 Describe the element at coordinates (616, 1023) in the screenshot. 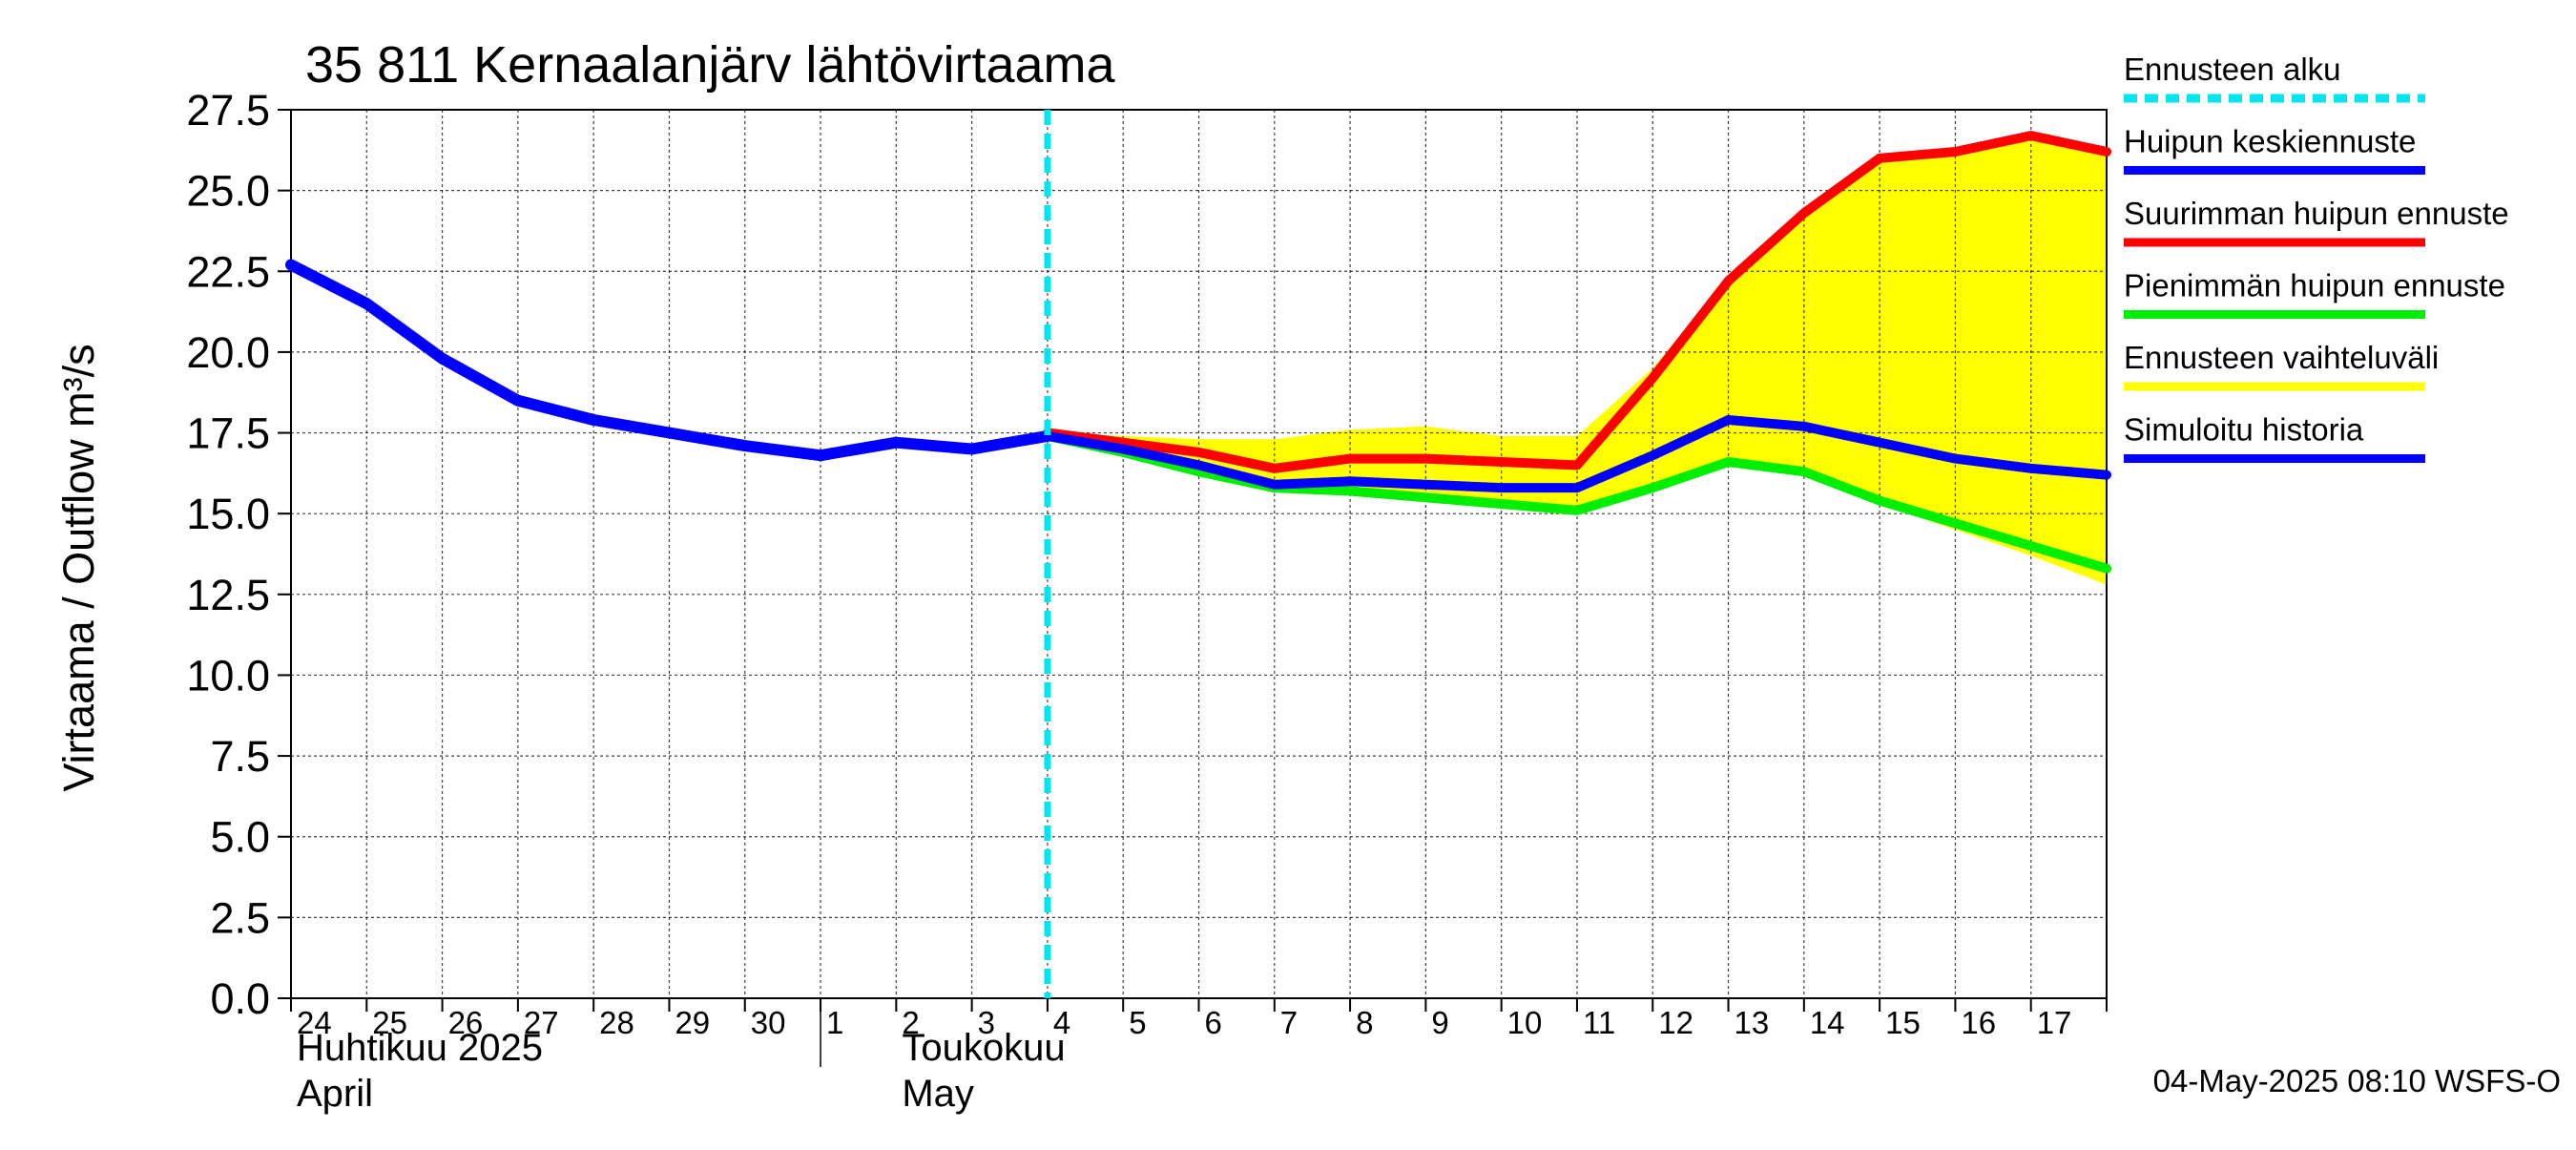

I see `x-day-label-4: 28` at that location.